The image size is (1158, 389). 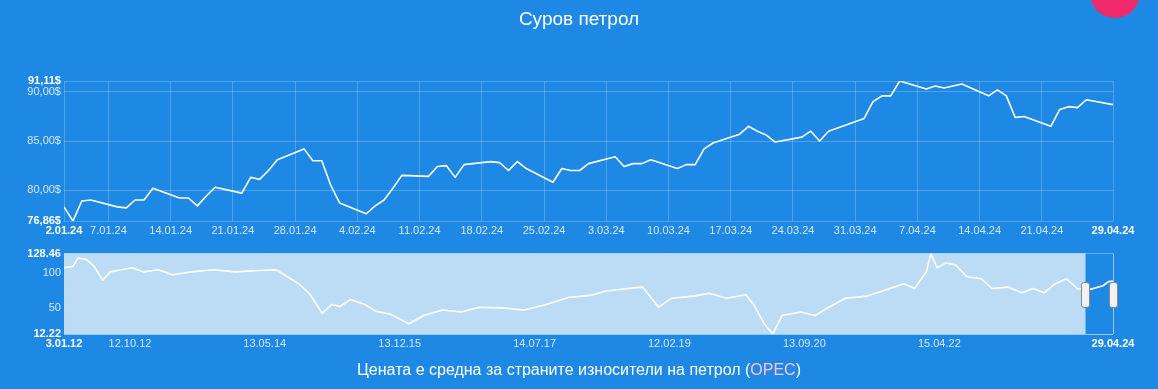 What do you see at coordinates (295, 229) in the screenshot?
I see `x-tick-label: 28.01.24` at bounding box center [295, 229].